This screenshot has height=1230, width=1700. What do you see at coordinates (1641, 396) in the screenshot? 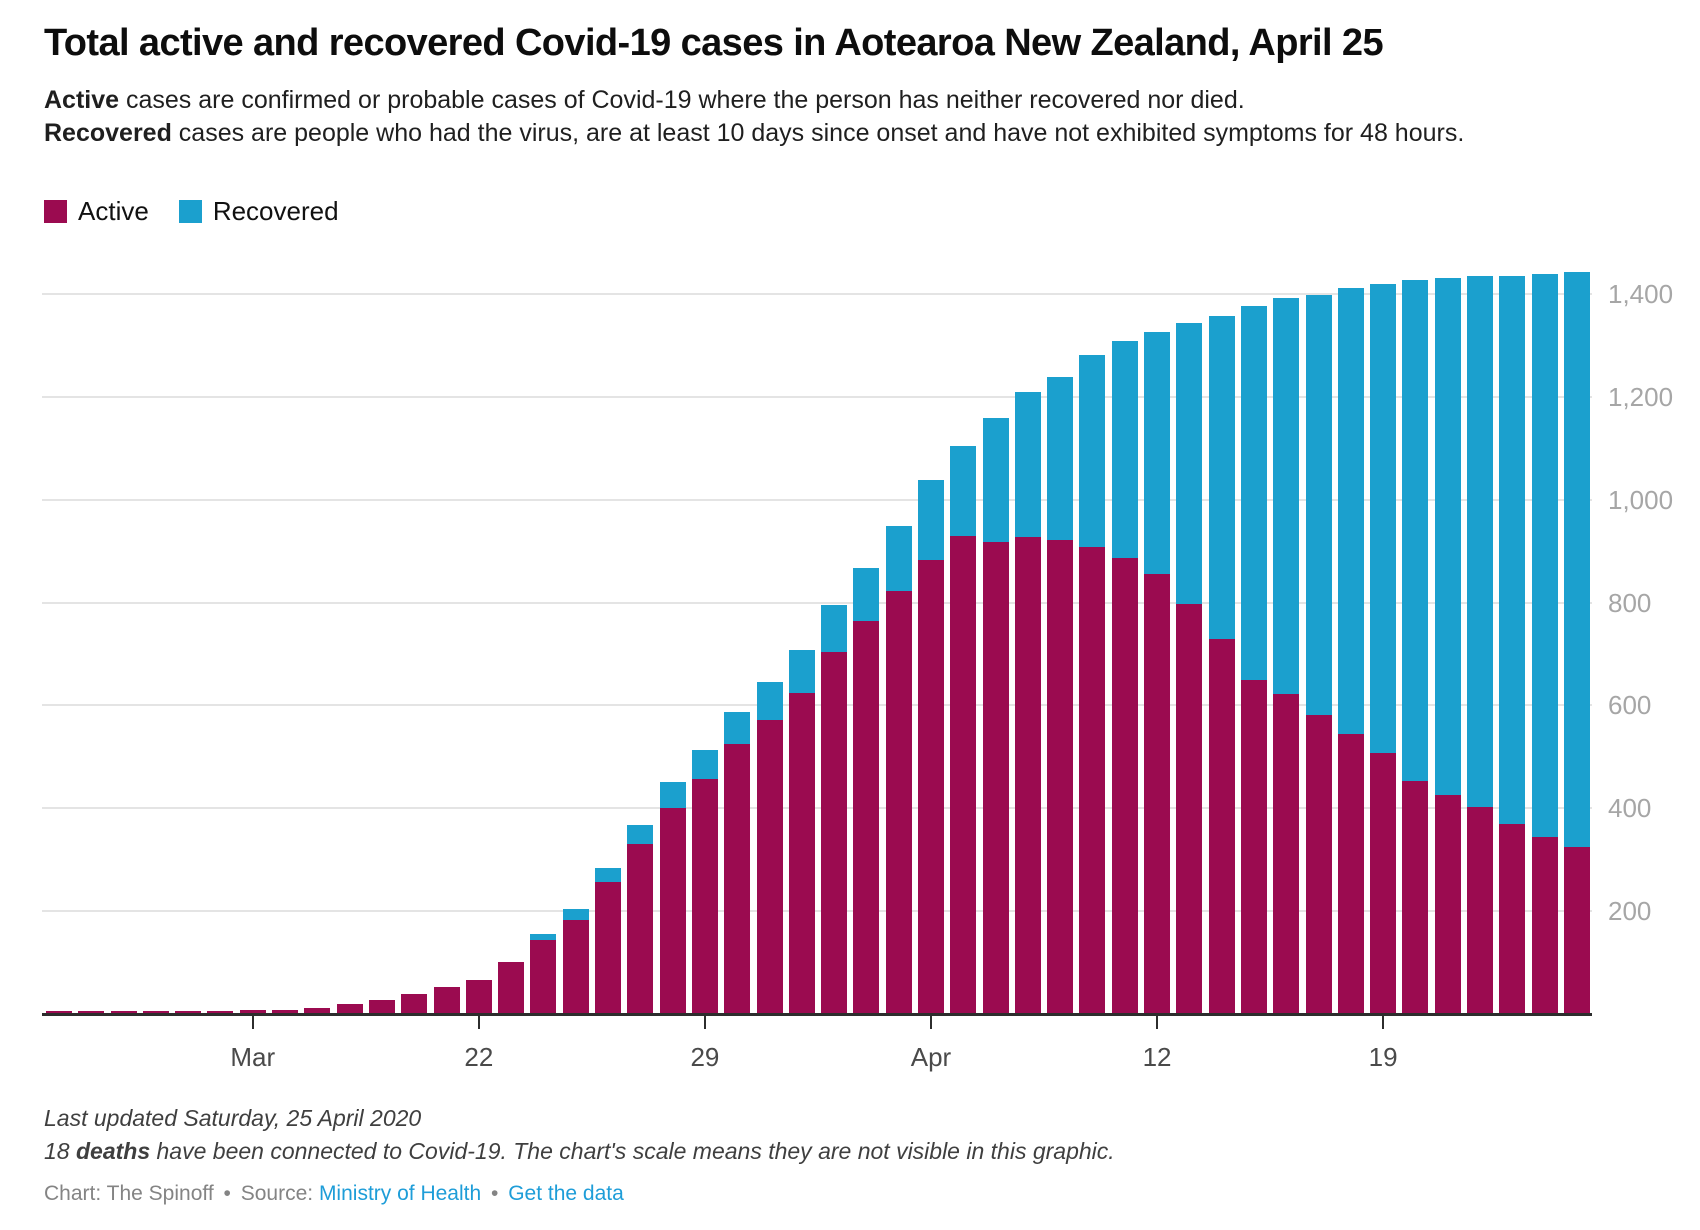
I see `y-axis-label-1200: 1,200` at bounding box center [1641, 396].